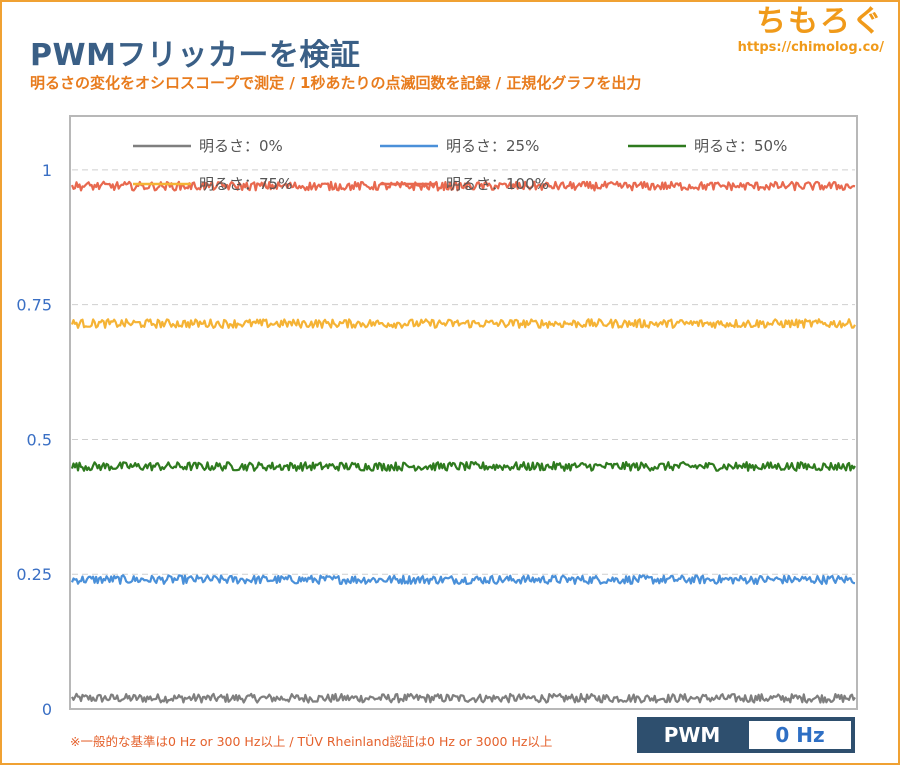 This screenshot has width=900, height=765. I want to click on logo-url: https://chimolog.co/, so click(810, 47).